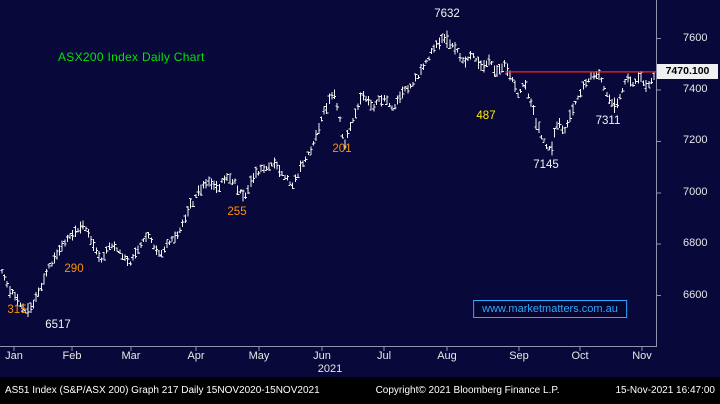 The width and height of the screenshot is (720, 404). I want to click on x-axis: 2021 Jan Feb Mar Apr May Jun Jul Aug Sep Oct Nov, so click(328, 362).